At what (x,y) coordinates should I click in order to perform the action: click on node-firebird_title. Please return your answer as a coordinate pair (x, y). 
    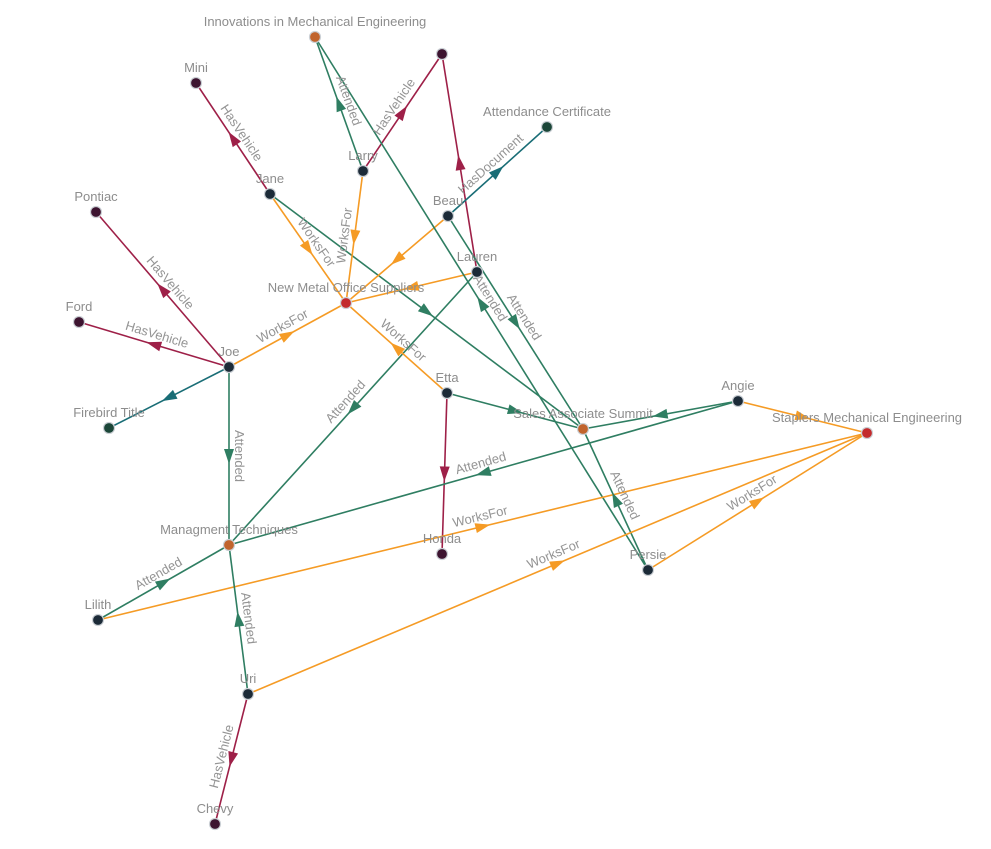
    Looking at the image, I should click on (109, 428).